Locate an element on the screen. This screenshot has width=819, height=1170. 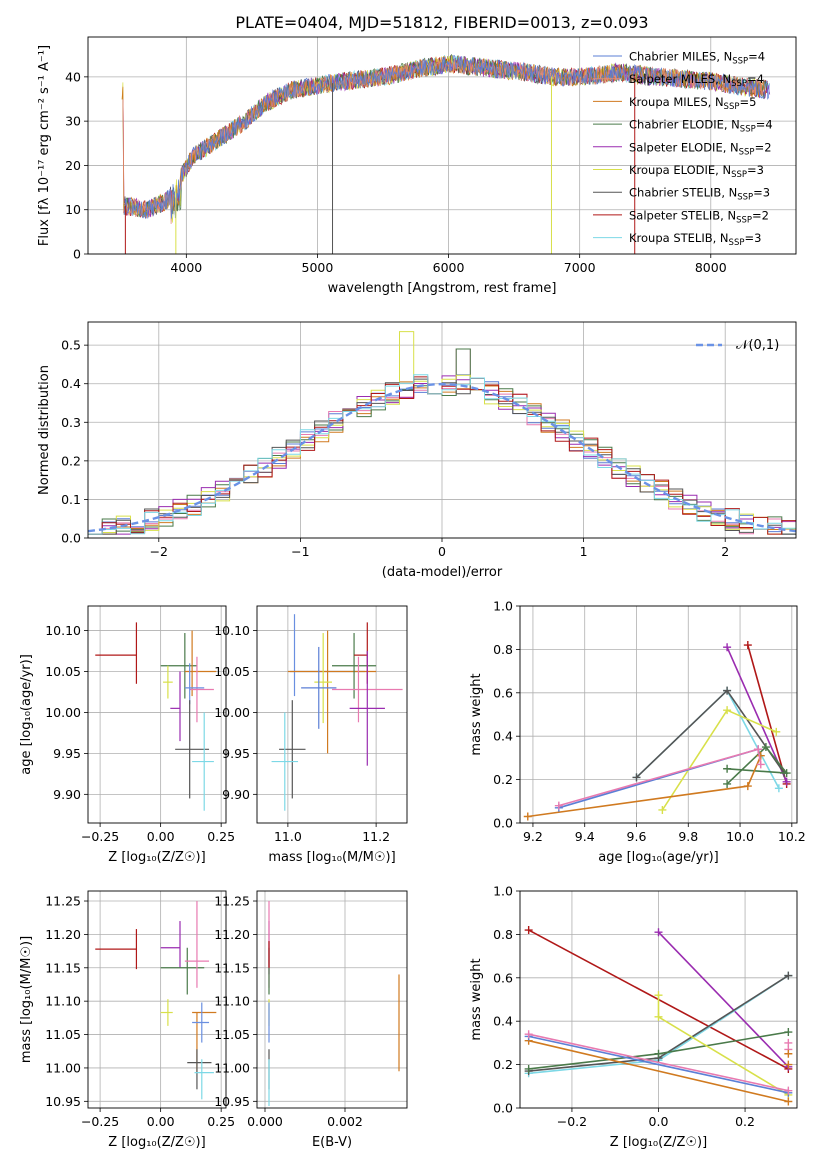
x-axis-label: E(B-V) is located at coordinates (332, 1142).